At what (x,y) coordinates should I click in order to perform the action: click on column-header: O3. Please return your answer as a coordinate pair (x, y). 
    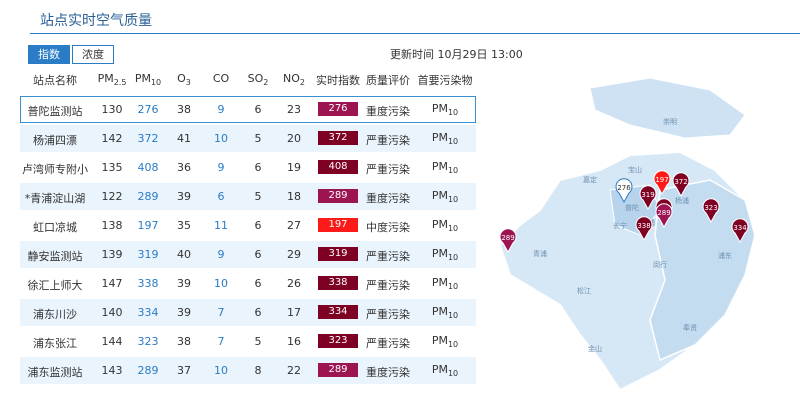
    Looking at the image, I should click on (184, 79).